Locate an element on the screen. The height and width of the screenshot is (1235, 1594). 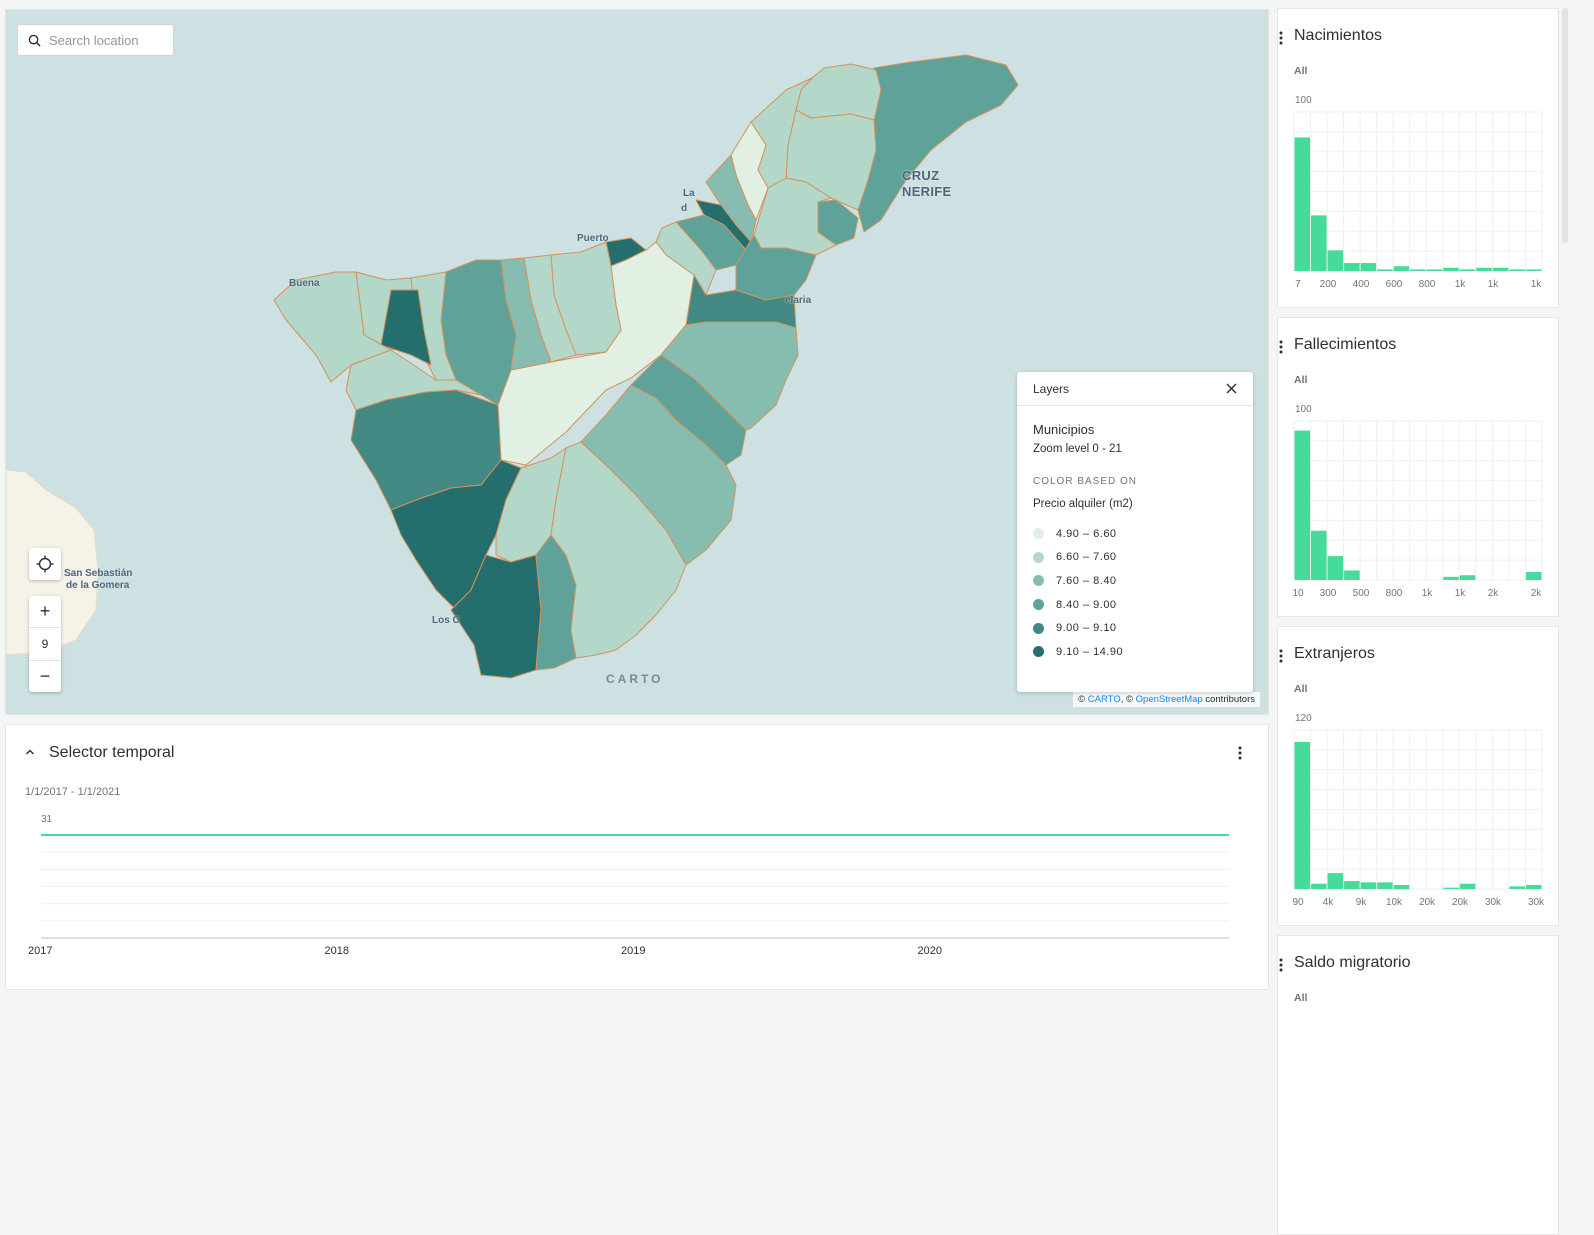
locate-button is located at coordinates (45, 564).